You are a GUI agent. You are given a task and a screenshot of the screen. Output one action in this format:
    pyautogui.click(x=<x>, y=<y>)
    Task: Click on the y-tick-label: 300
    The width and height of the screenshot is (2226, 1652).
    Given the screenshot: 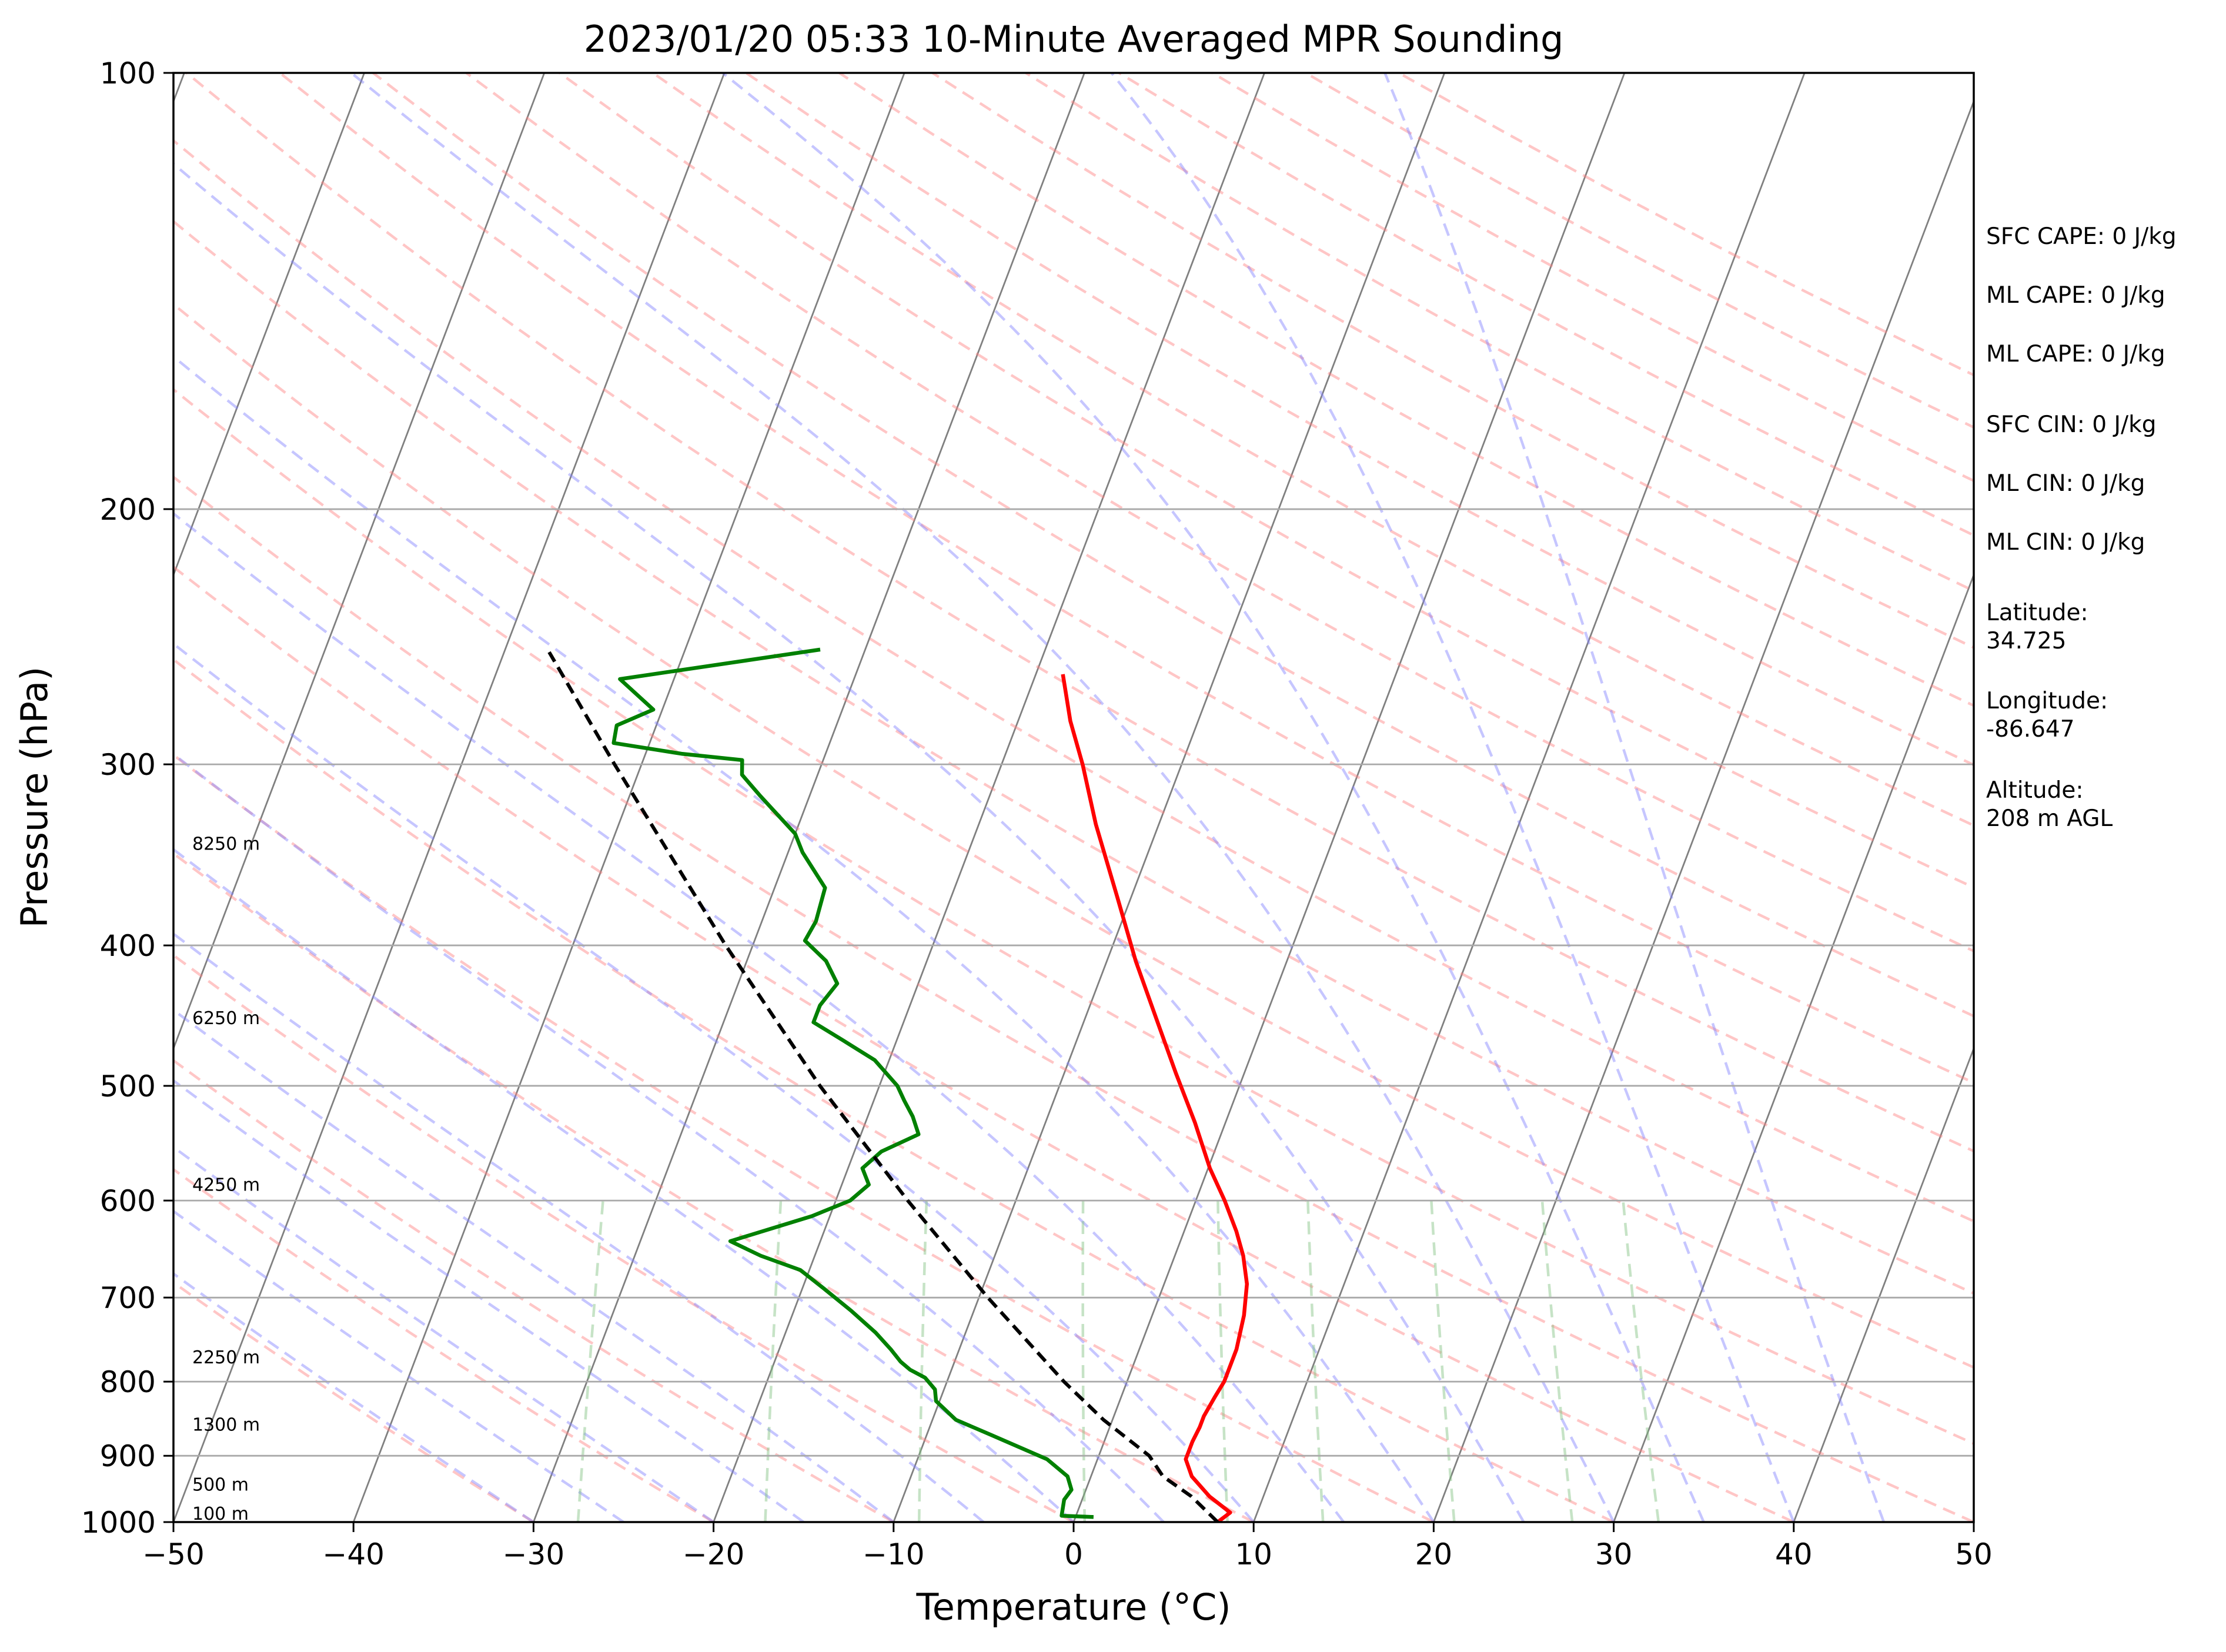 What is the action you would take?
    pyautogui.click(x=128, y=765)
    